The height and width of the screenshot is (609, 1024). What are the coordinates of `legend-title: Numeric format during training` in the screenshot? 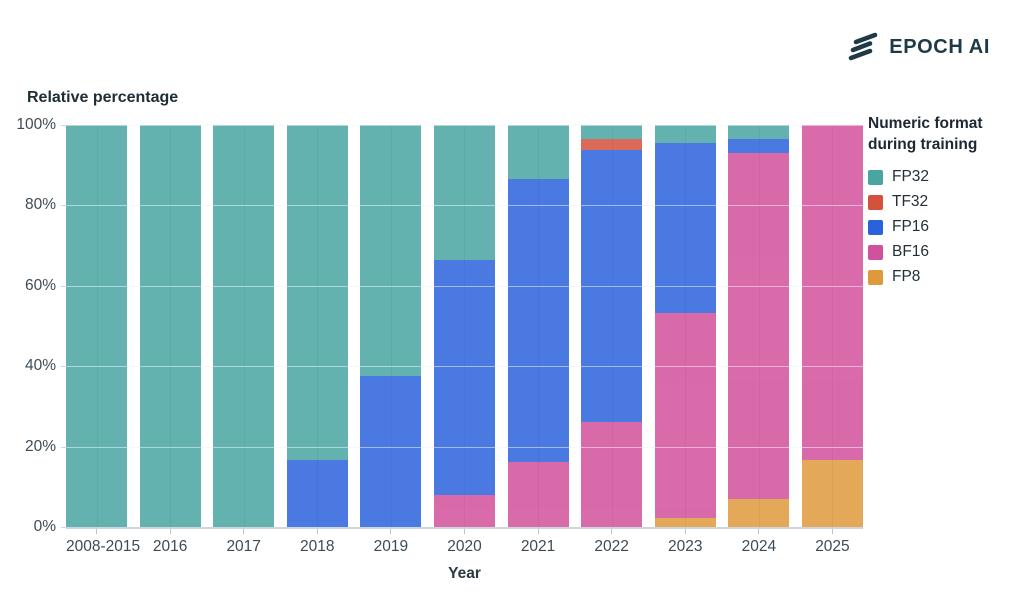 It's located at (925, 134).